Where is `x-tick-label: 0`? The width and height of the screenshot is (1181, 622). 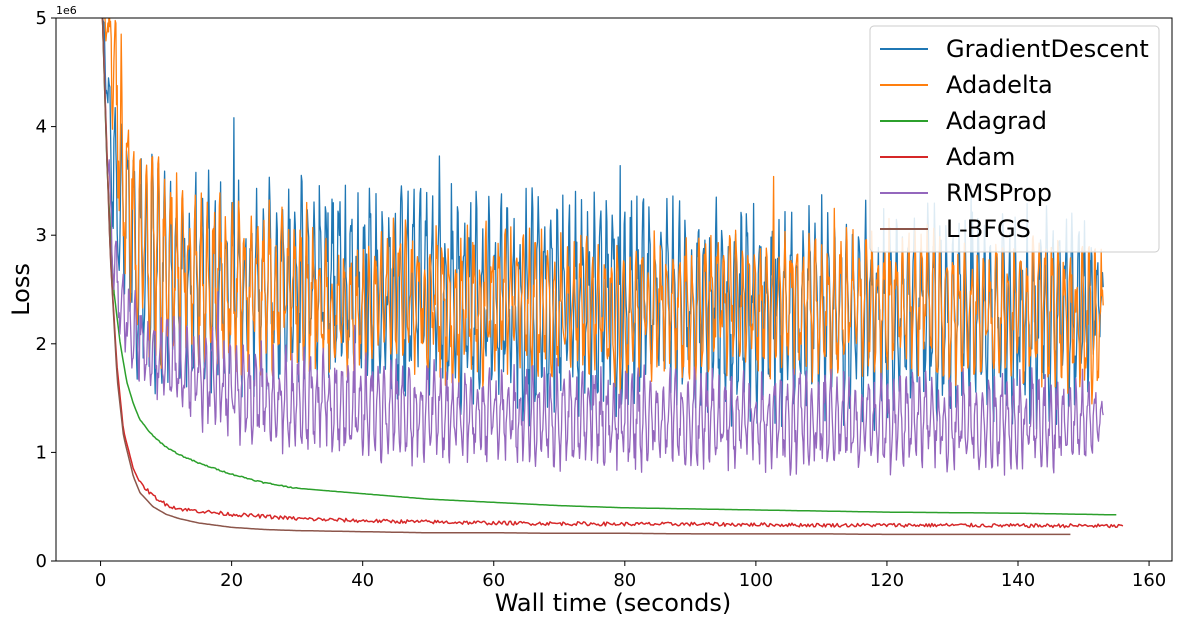 x-tick-label: 0 is located at coordinates (100, 580).